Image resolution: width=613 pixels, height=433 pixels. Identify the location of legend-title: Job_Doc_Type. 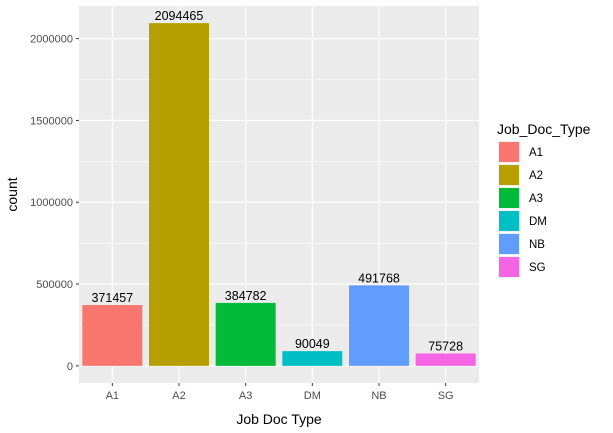
(544, 129).